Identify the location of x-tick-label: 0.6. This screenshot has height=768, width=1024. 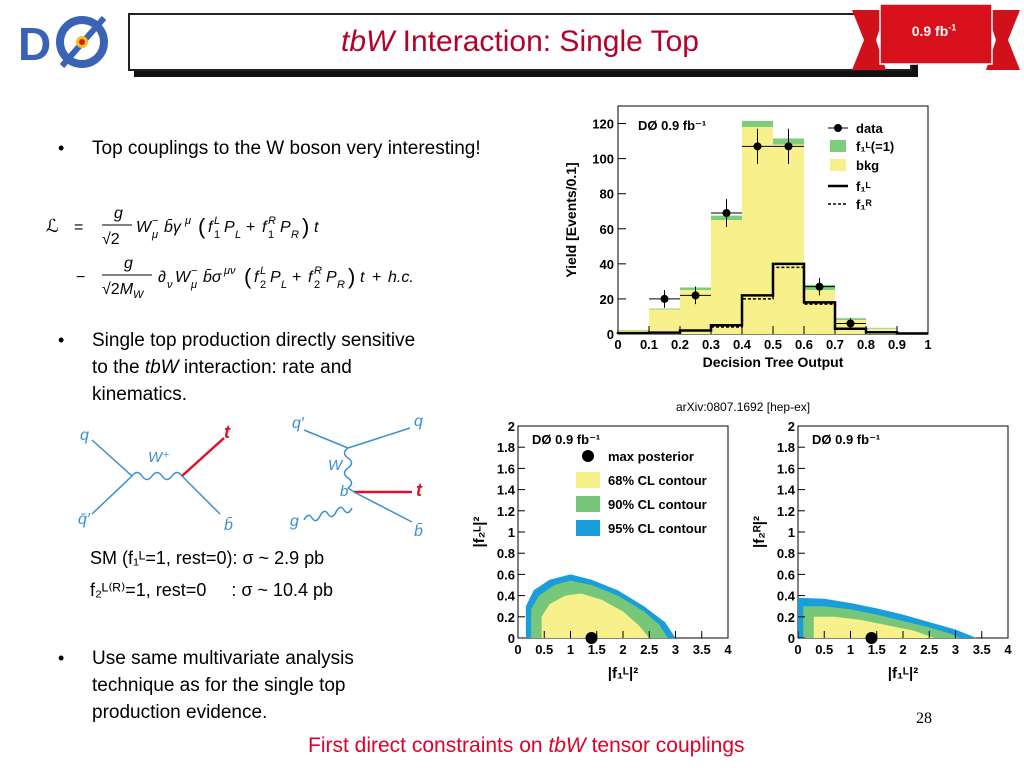
(804, 344).